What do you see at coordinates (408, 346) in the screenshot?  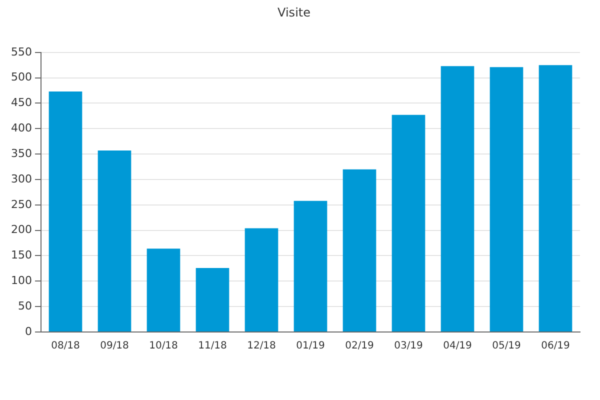 I see `x-tick-label: 03/19` at bounding box center [408, 346].